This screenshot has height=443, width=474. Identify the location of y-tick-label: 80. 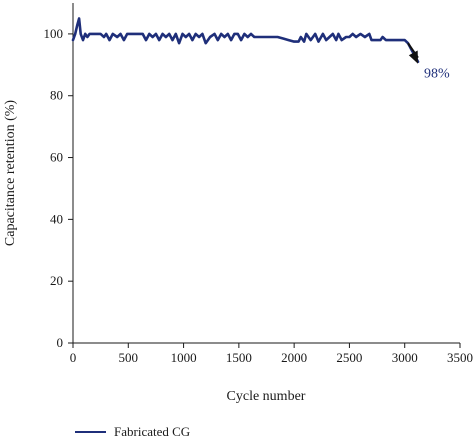
(56, 95).